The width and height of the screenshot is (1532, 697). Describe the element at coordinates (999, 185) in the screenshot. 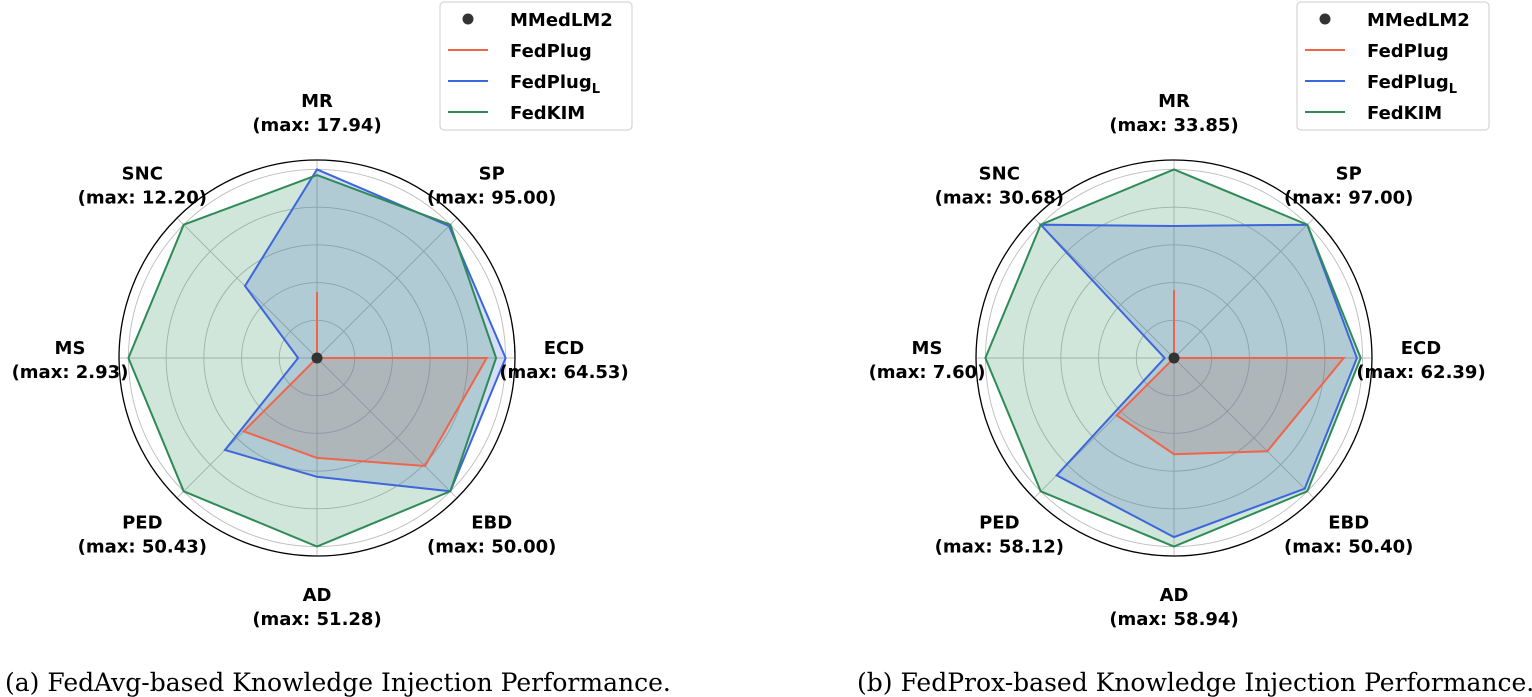

I see `axis-label-snc: SNC (max: 30.68)` at that location.